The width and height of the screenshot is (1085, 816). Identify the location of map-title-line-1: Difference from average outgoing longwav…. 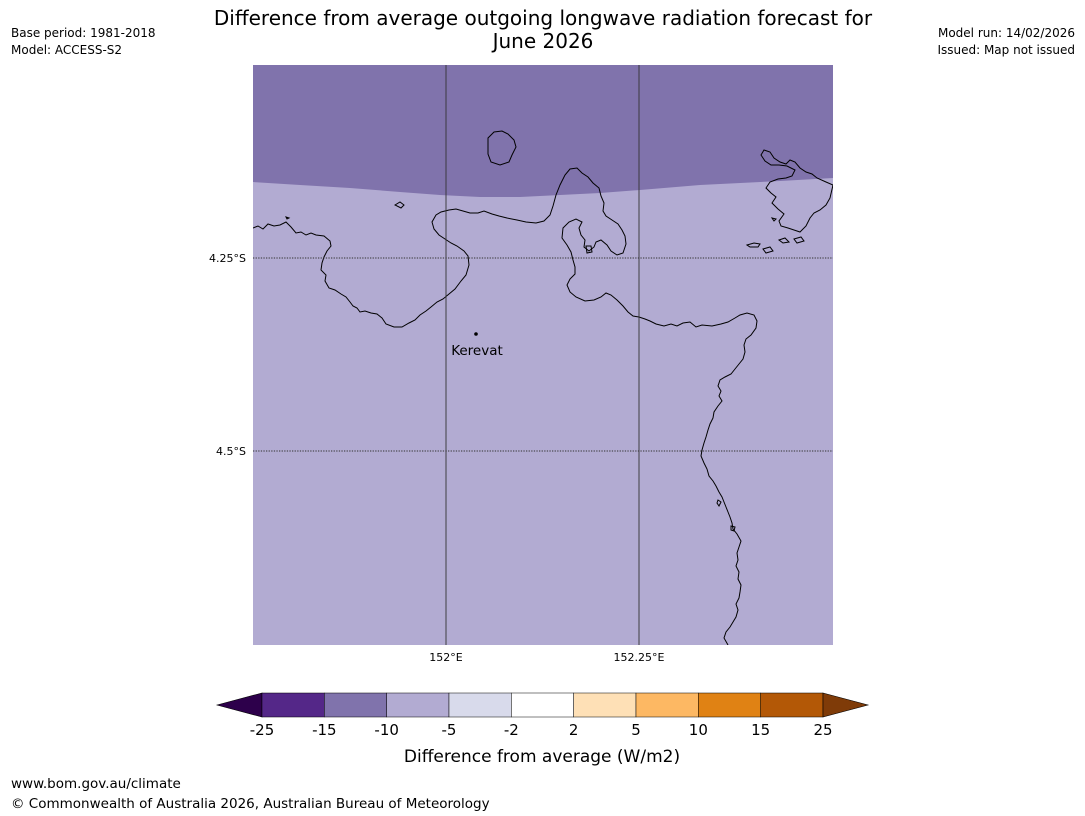
(543, 18).